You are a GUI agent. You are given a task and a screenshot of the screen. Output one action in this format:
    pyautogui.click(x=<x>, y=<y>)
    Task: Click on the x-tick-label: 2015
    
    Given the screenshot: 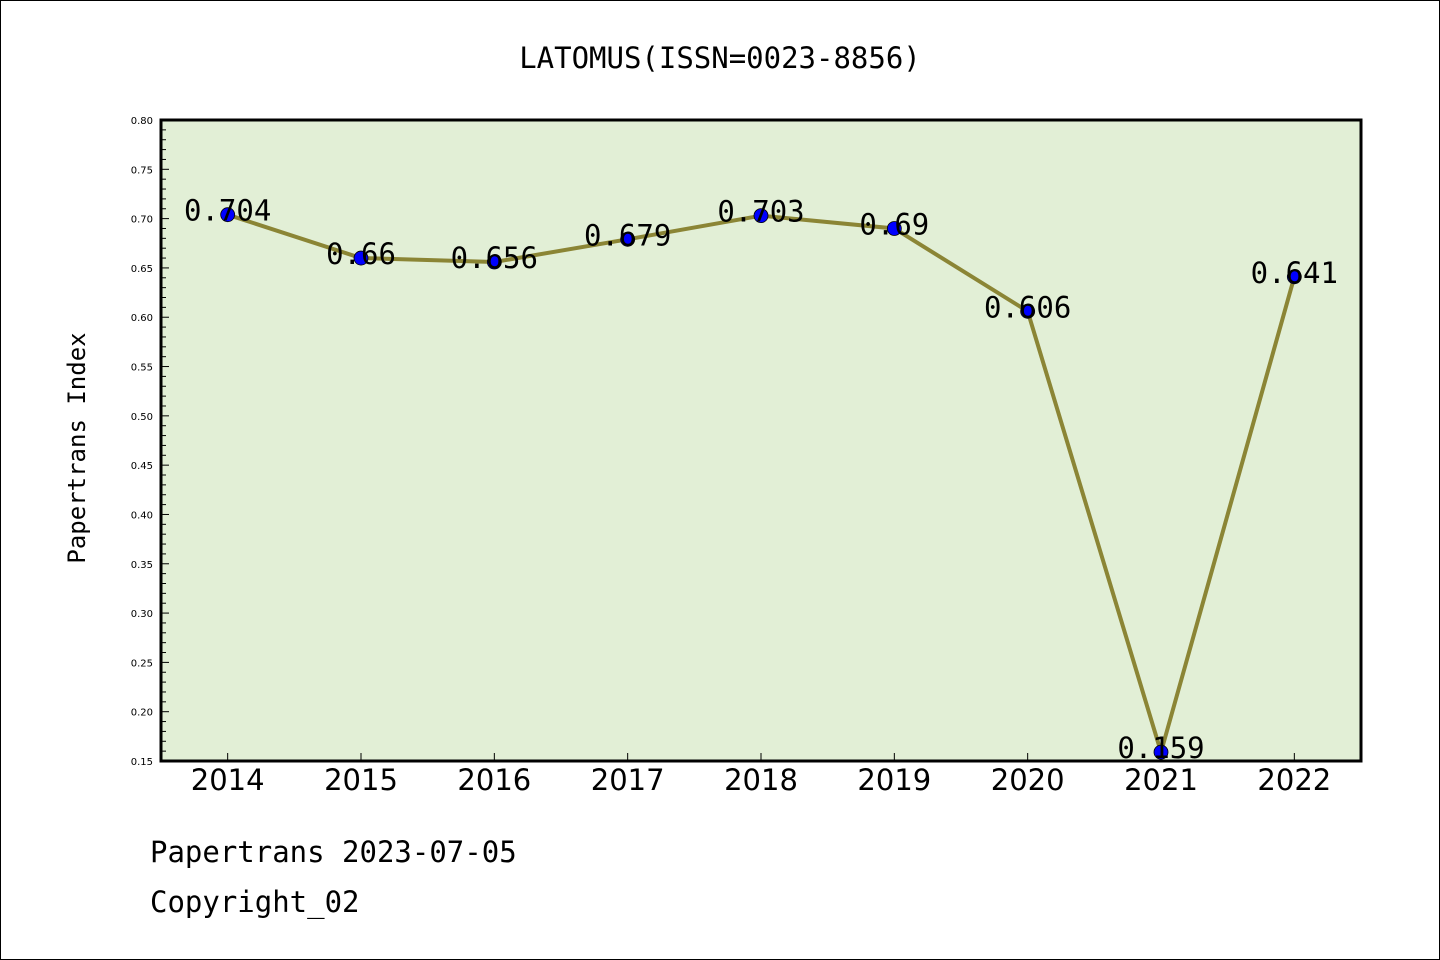 What is the action you would take?
    pyautogui.click(x=361, y=780)
    